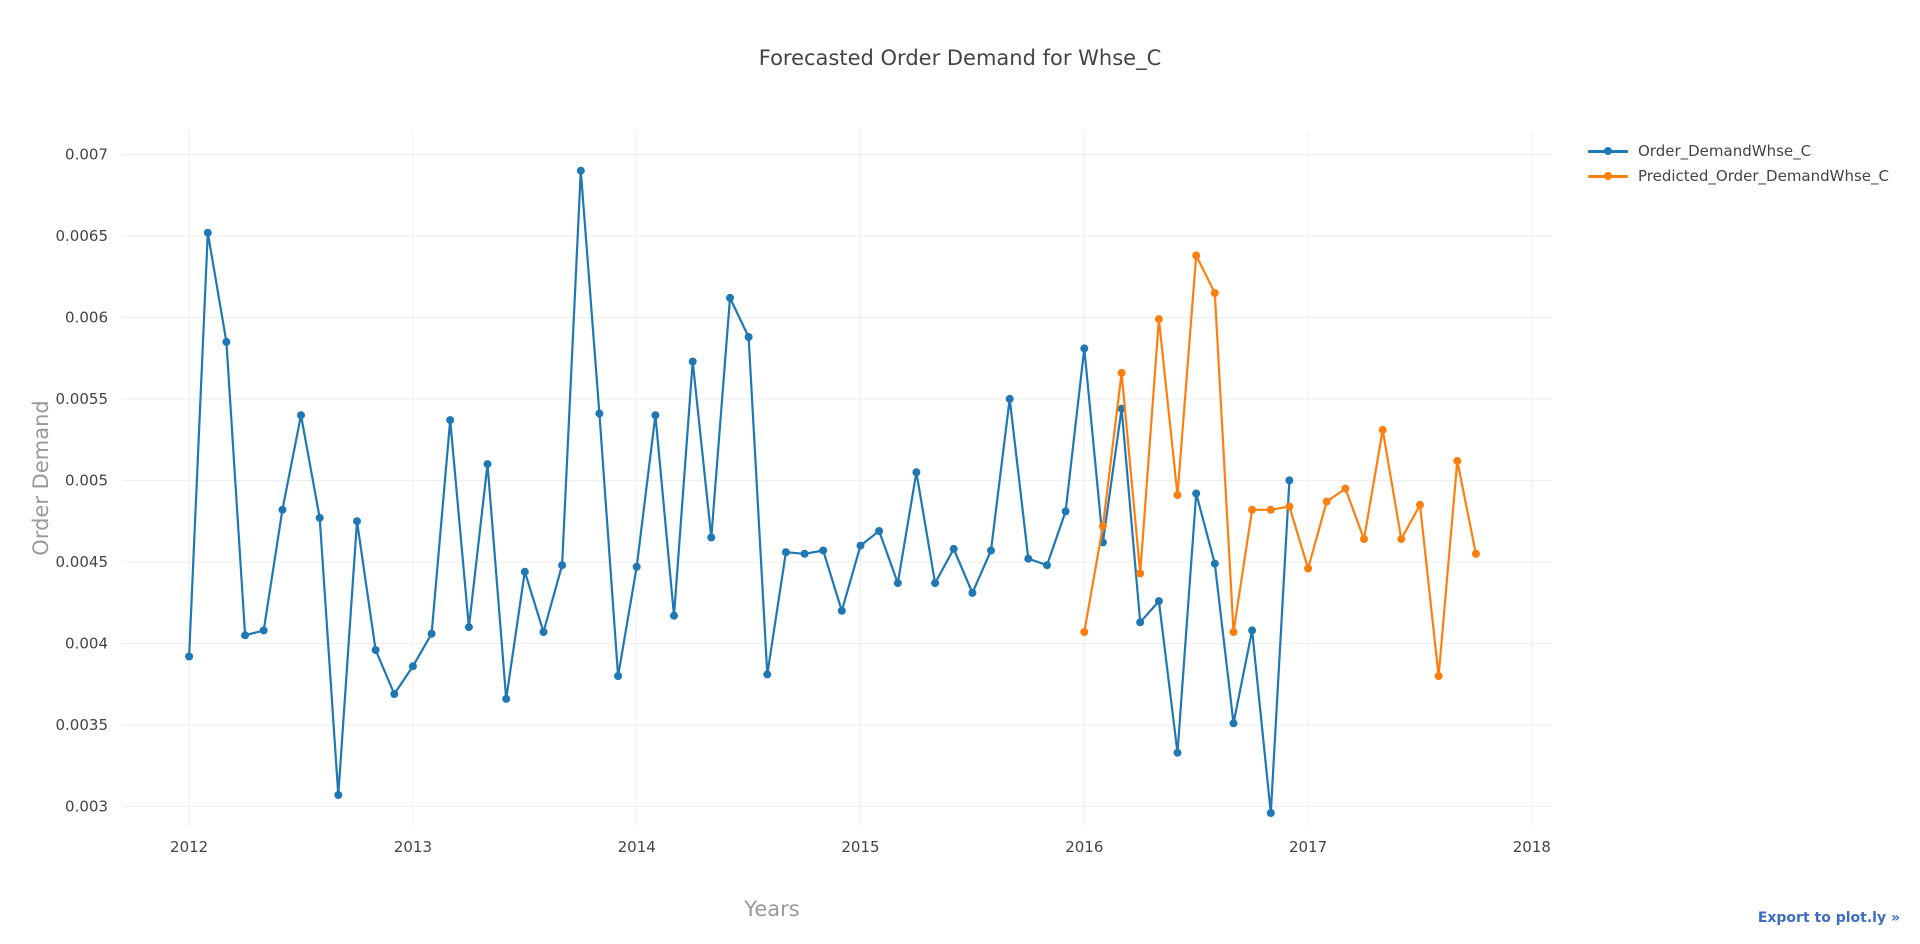 The height and width of the screenshot is (944, 1920). Describe the element at coordinates (86, 317) in the screenshot. I see `y-tick-label: 0.006` at that location.